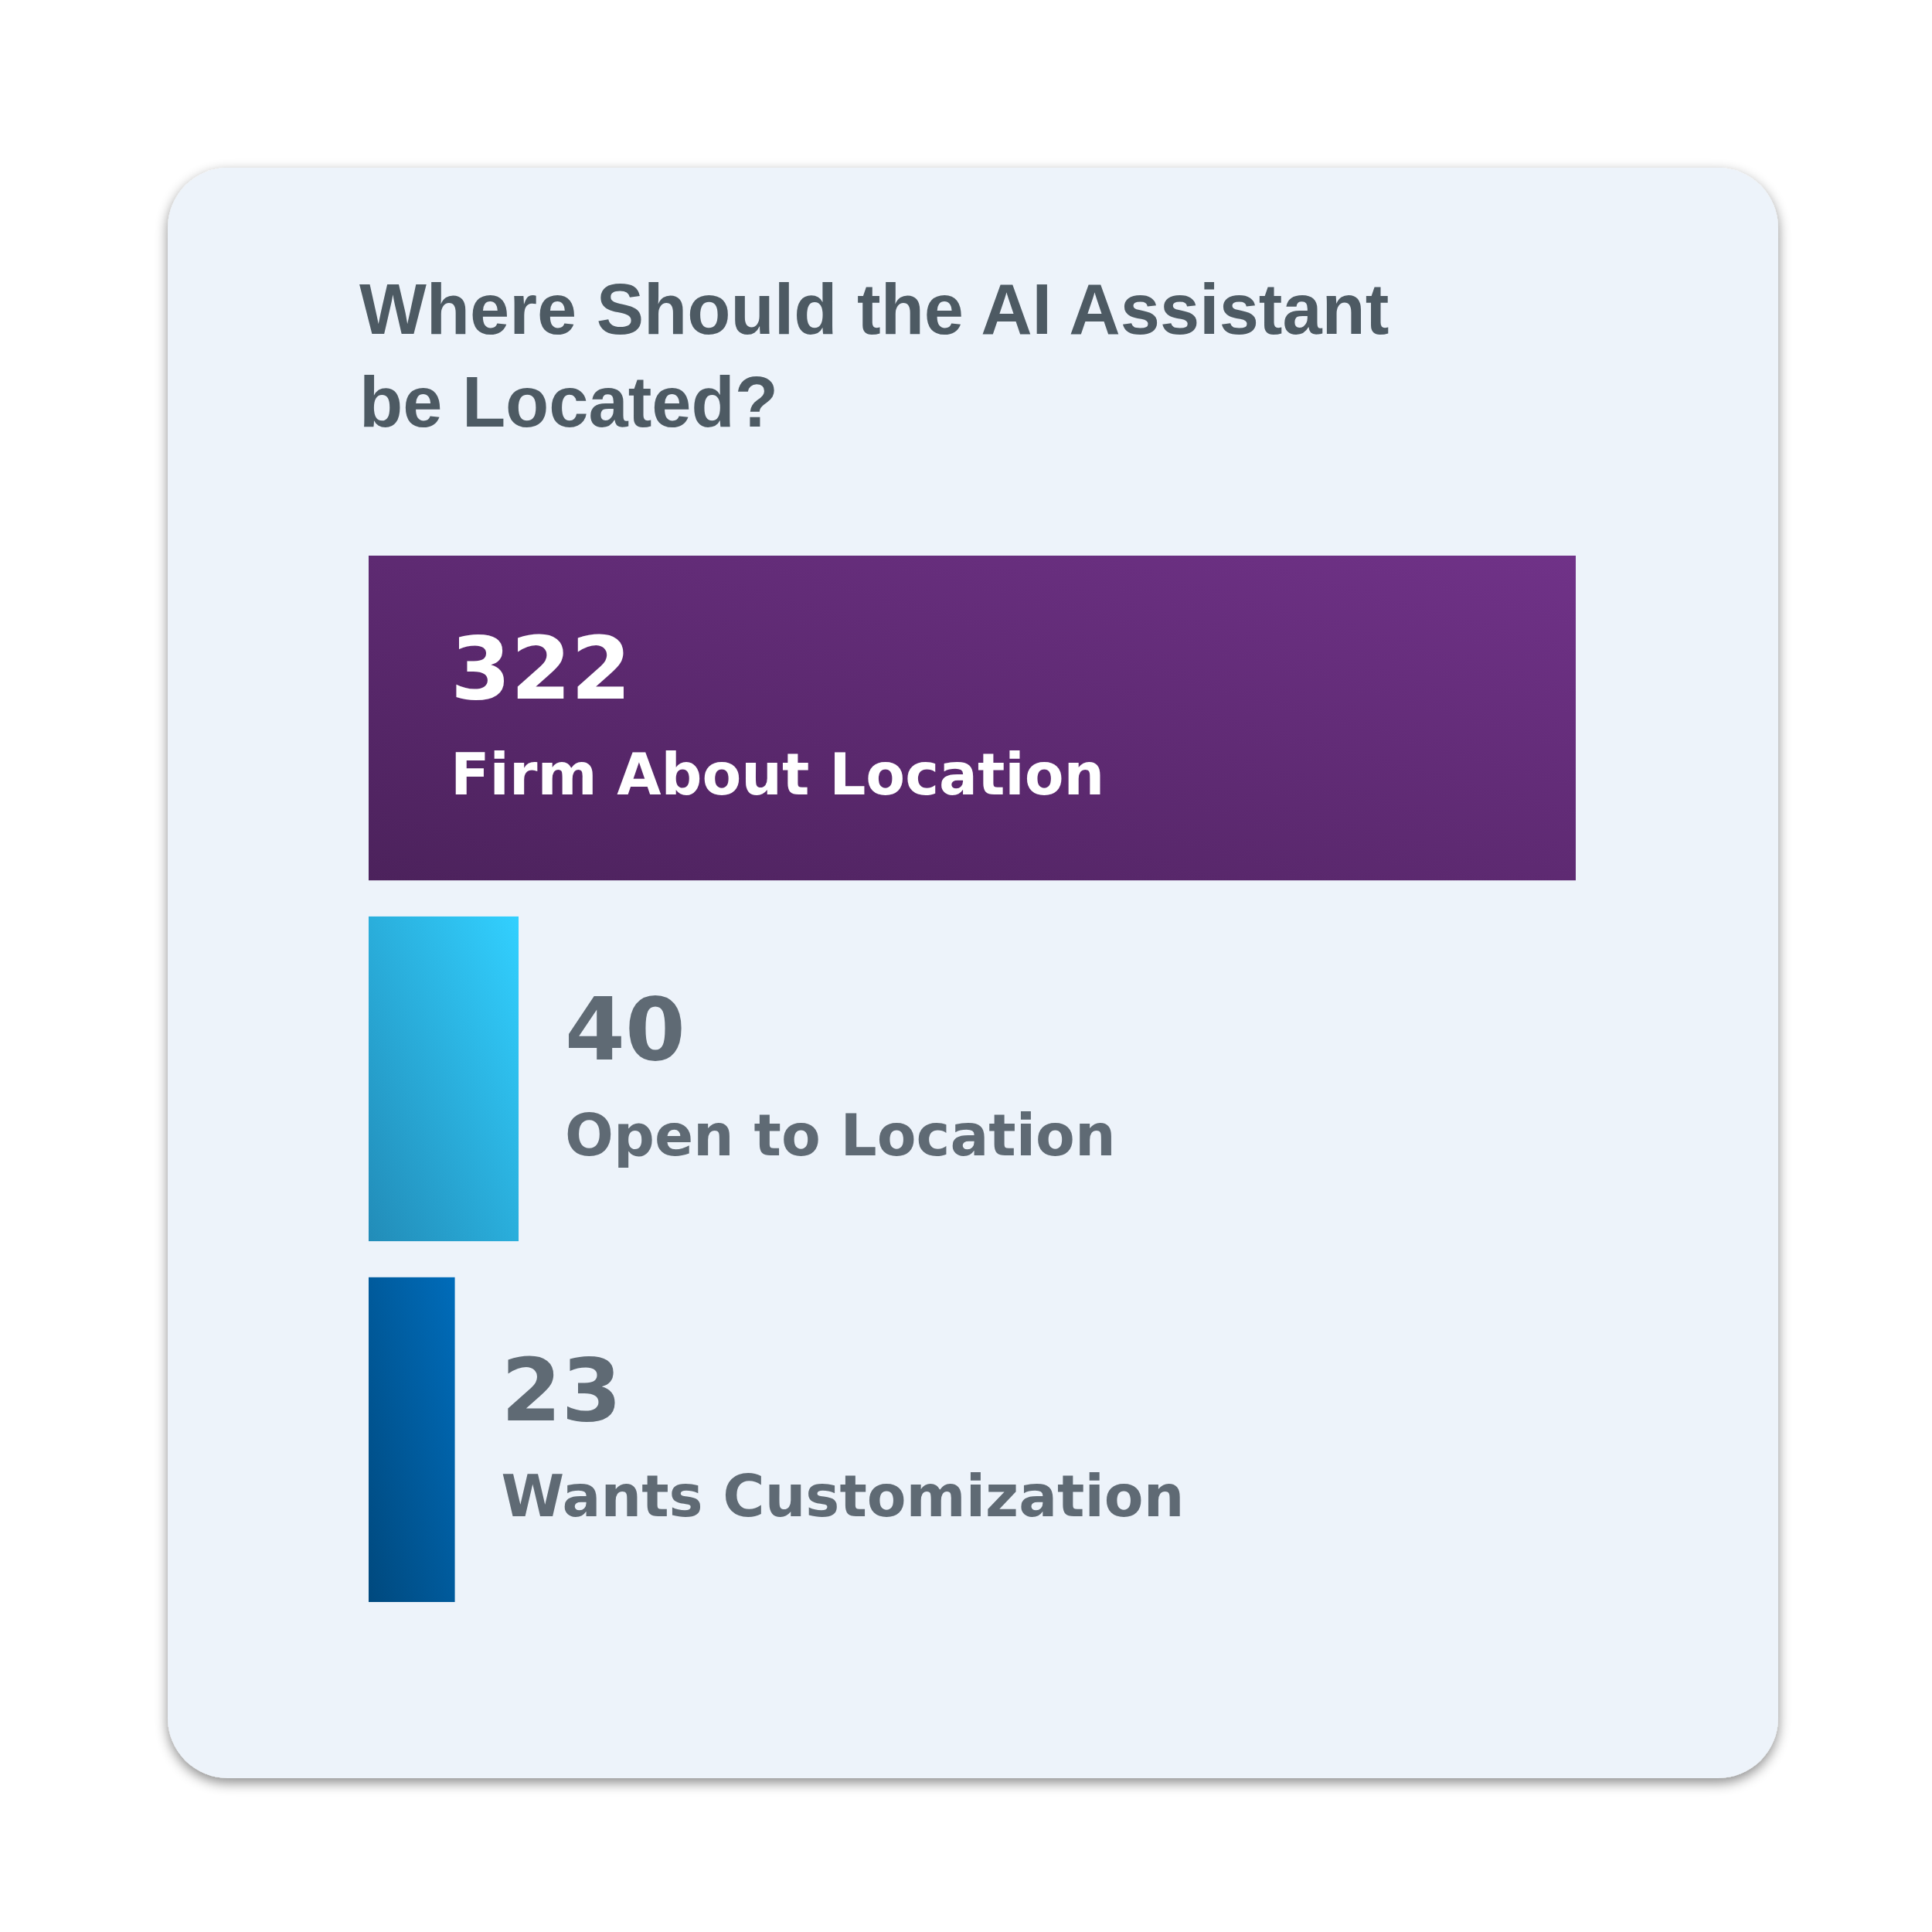 The height and width of the screenshot is (1932, 1932). Describe the element at coordinates (874, 355) in the screenshot. I see `chart-title: Where Should the AI Assistant be Located?` at that location.